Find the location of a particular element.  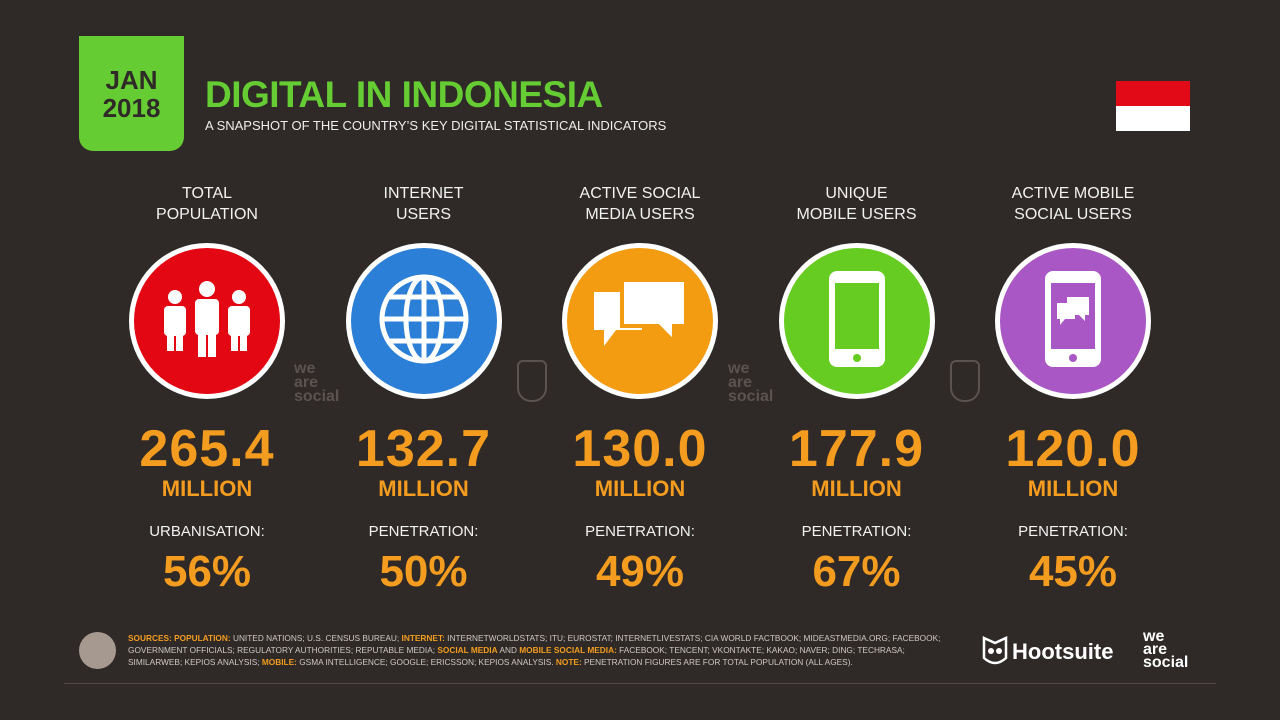

date-badge: JAN 2018 is located at coordinates (131, 93).